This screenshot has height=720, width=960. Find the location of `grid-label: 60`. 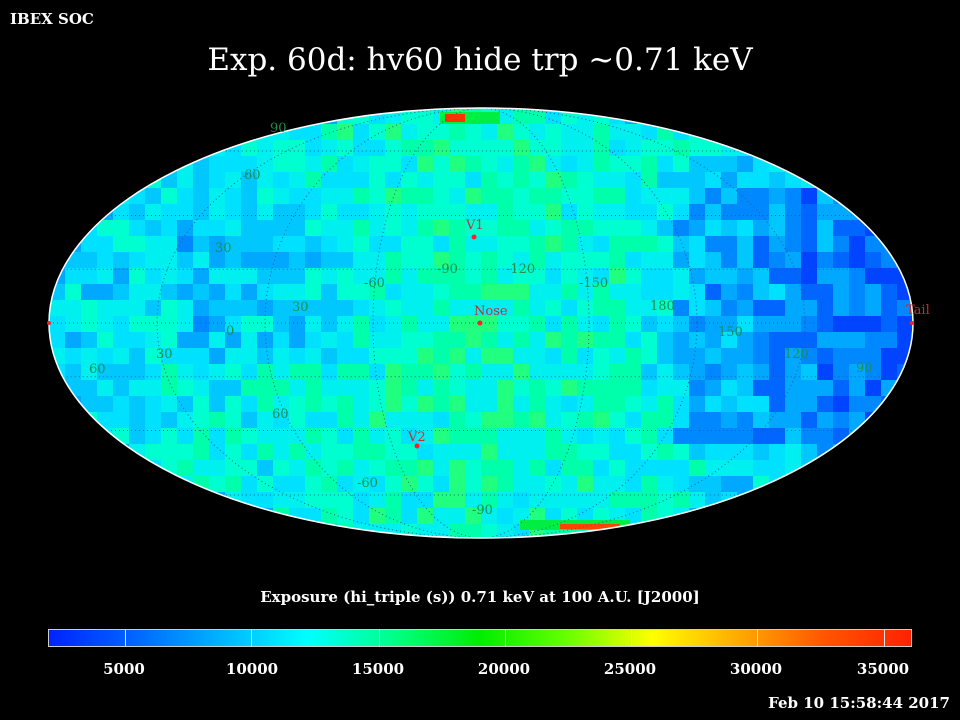

grid-label: 60 is located at coordinates (252, 175).